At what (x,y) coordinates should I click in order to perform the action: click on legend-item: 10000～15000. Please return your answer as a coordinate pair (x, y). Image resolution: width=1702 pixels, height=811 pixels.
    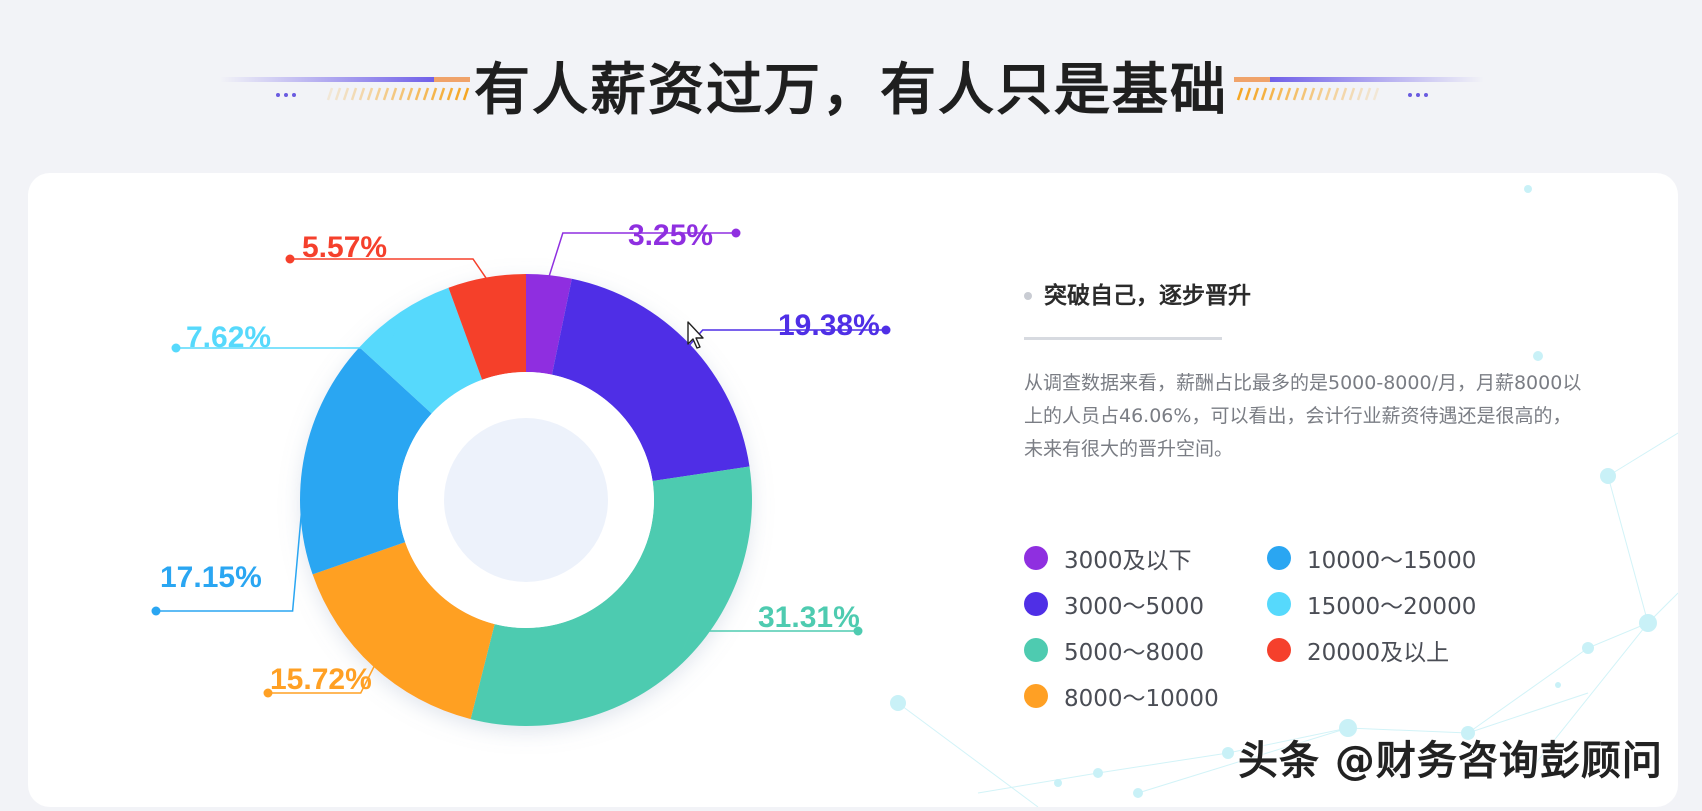
    Looking at the image, I should click on (1371, 558).